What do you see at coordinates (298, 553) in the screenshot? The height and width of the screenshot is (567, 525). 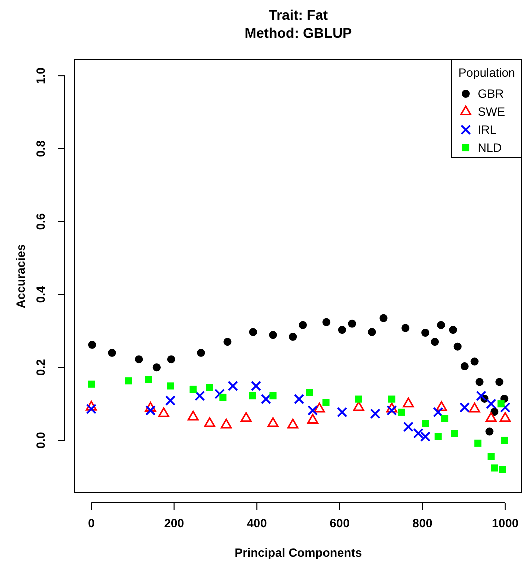 I see `x-axis-title: Principal Components` at bounding box center [298, 553].